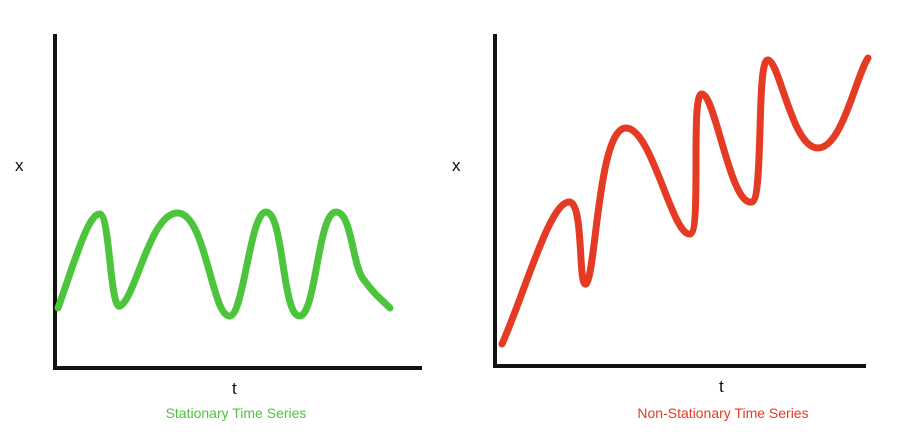  Describe the element at coordinates (224, 264) in the screenshot. I see `stationary-series-line` at that location.